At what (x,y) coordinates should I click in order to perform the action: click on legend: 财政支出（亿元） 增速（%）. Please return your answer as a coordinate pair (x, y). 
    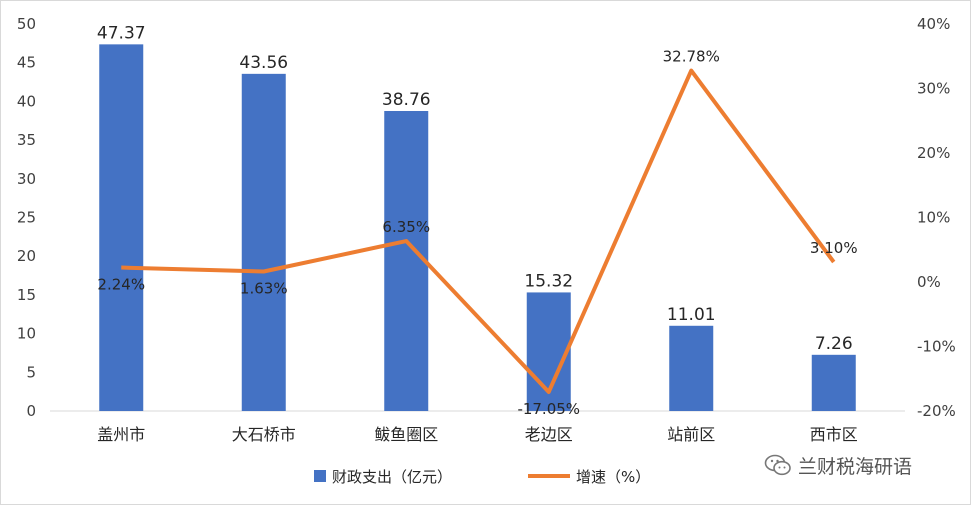
    Looking at the image, I should click on (482, 477).